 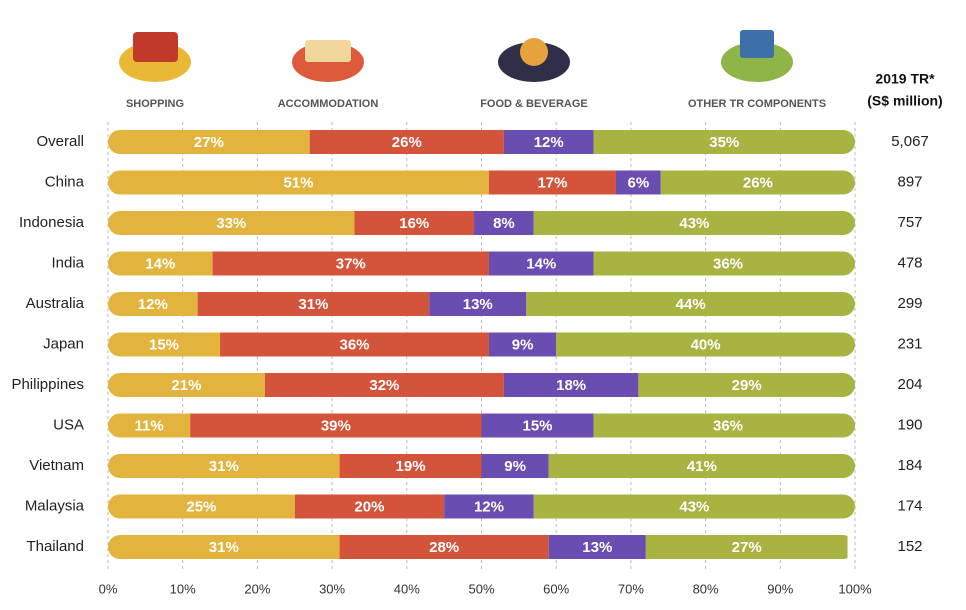 What do you see at coordinates (534, 104) in the screenshot?
I see `legend-label: FOOD & BEVERAGE` at bounding box center [534, 104].